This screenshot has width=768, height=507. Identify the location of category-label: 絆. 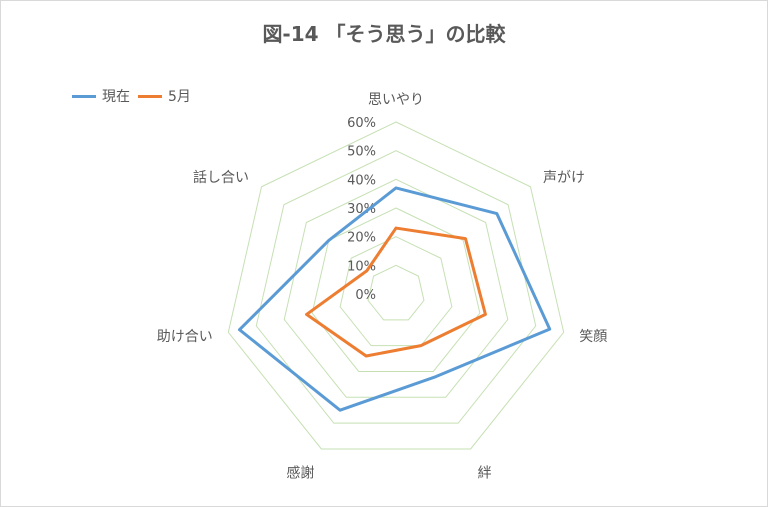
(485, 473).